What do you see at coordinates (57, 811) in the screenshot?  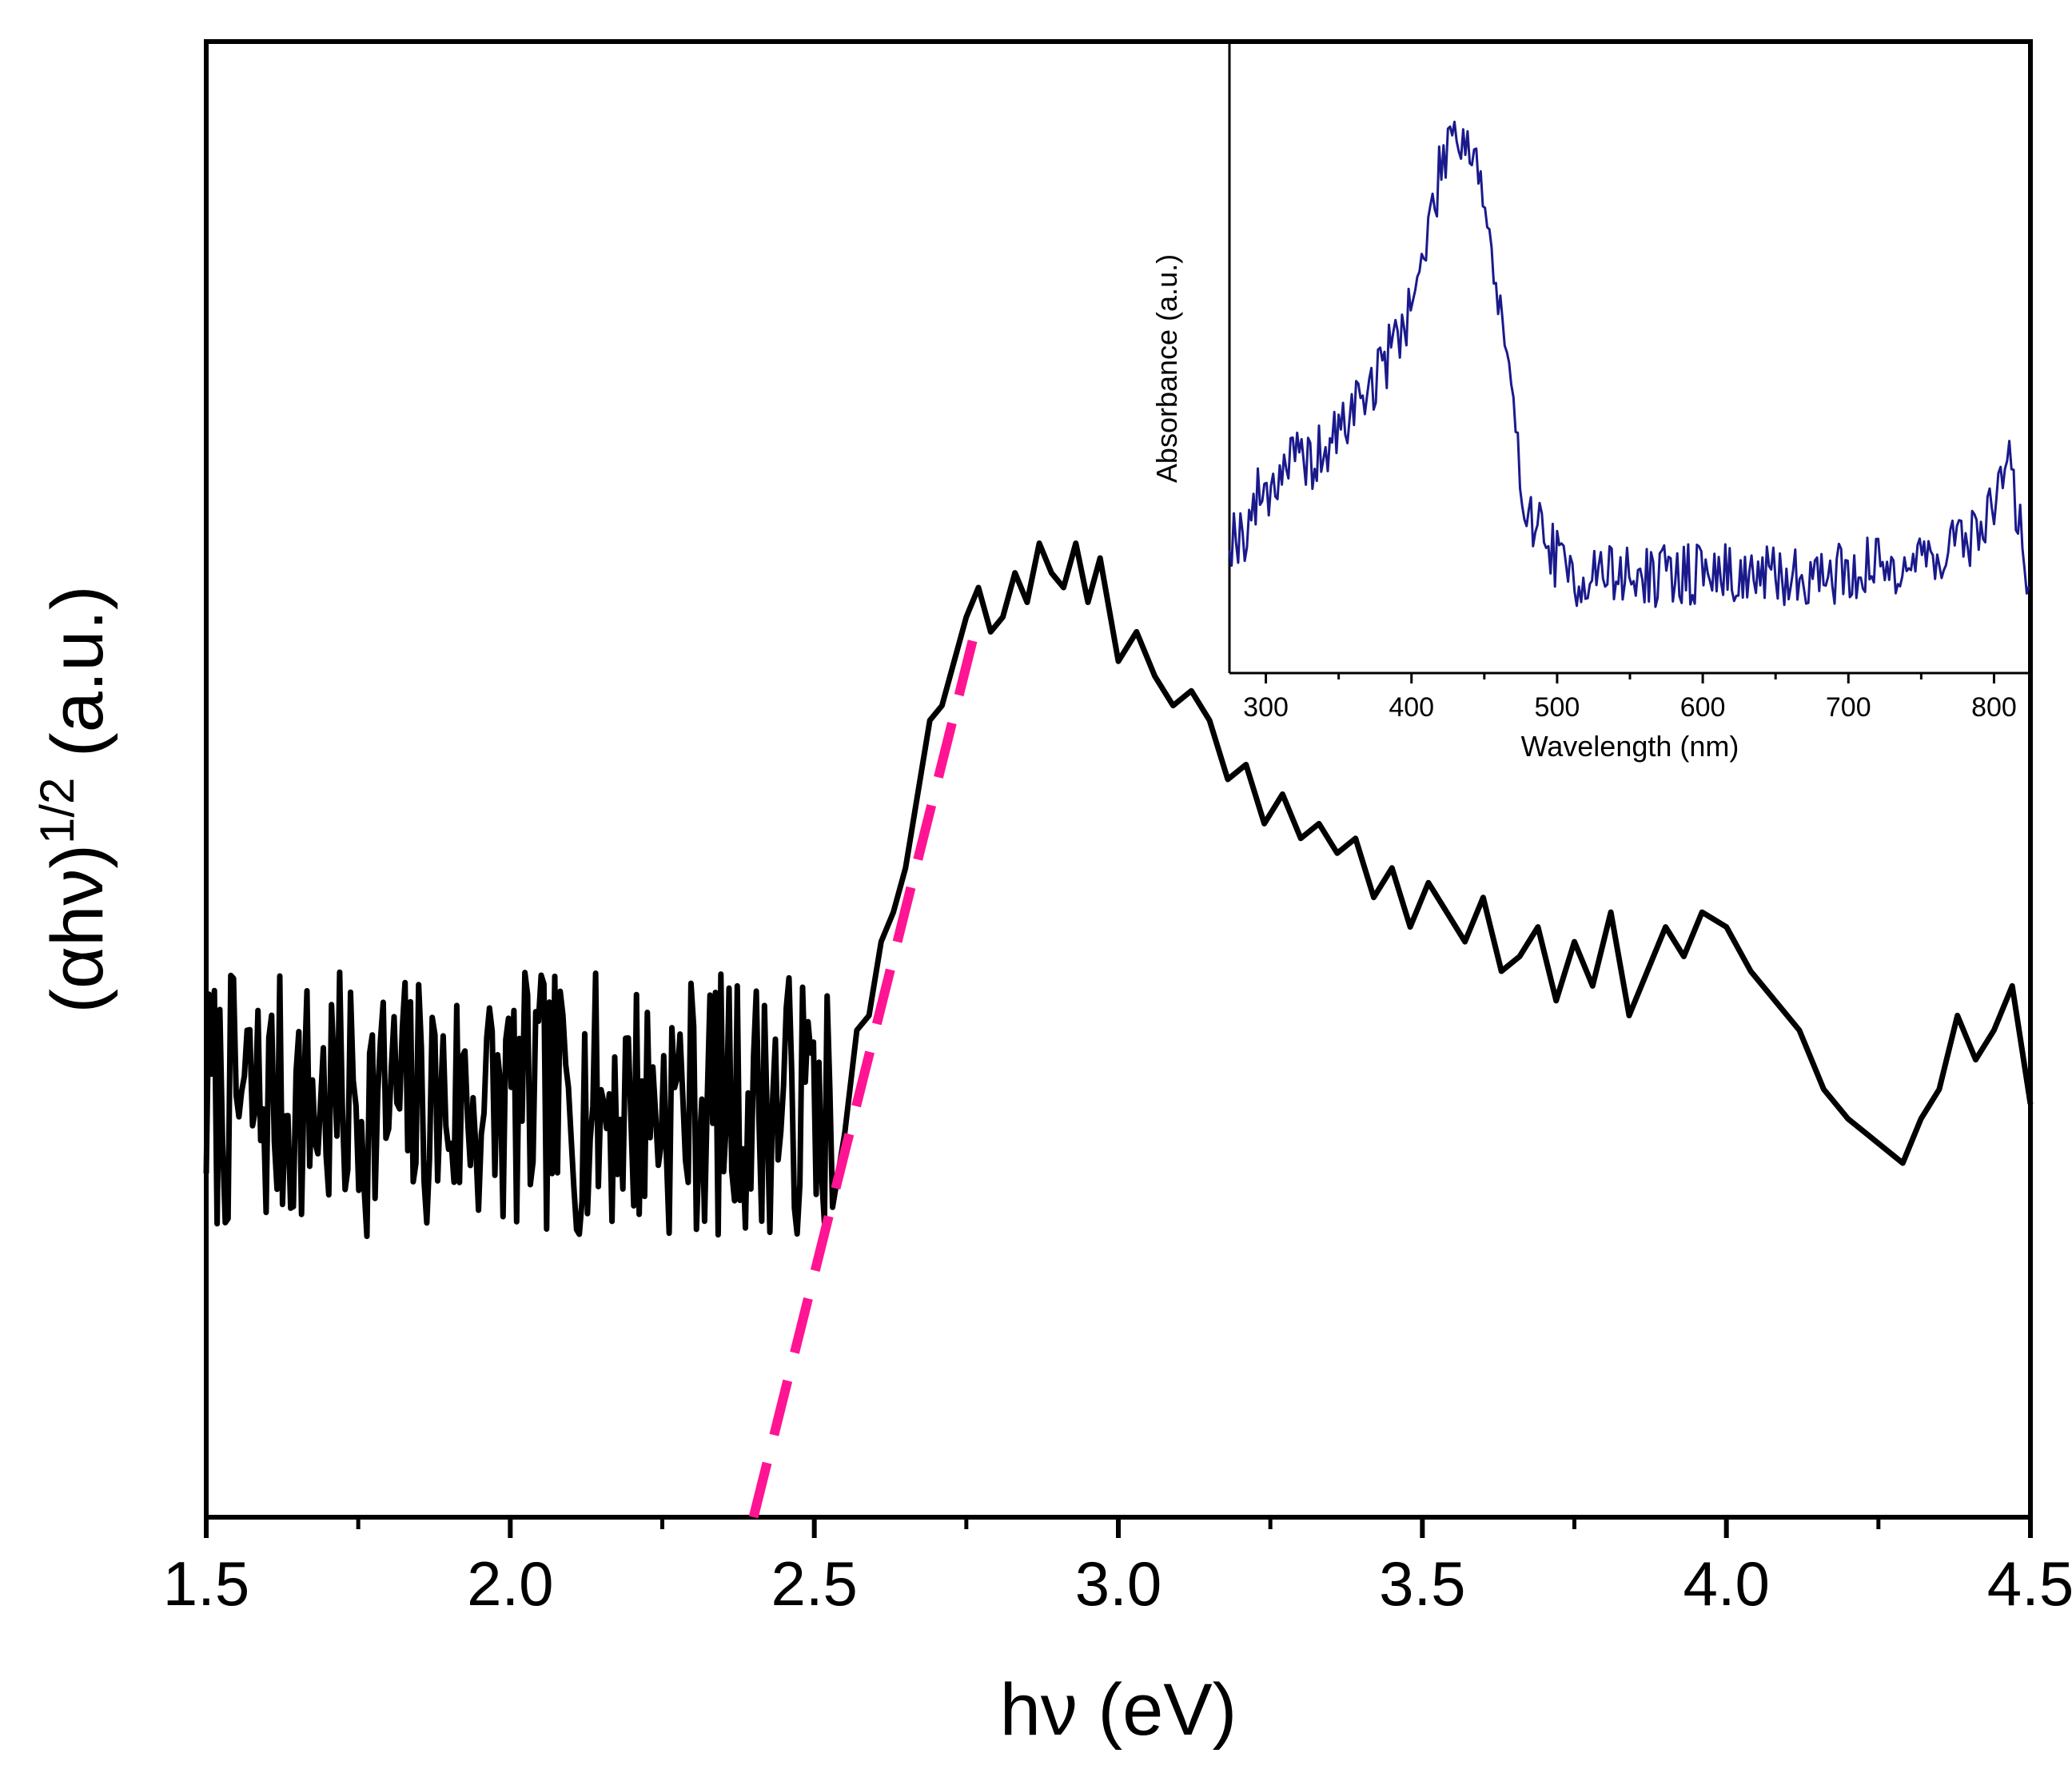 I see `y-axis-title-superscript: 1/2` at bounding box center [57, 811].